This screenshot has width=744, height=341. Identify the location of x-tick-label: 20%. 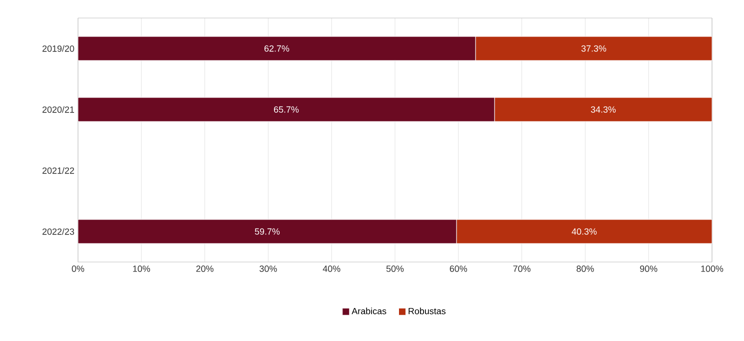
(205, 269).